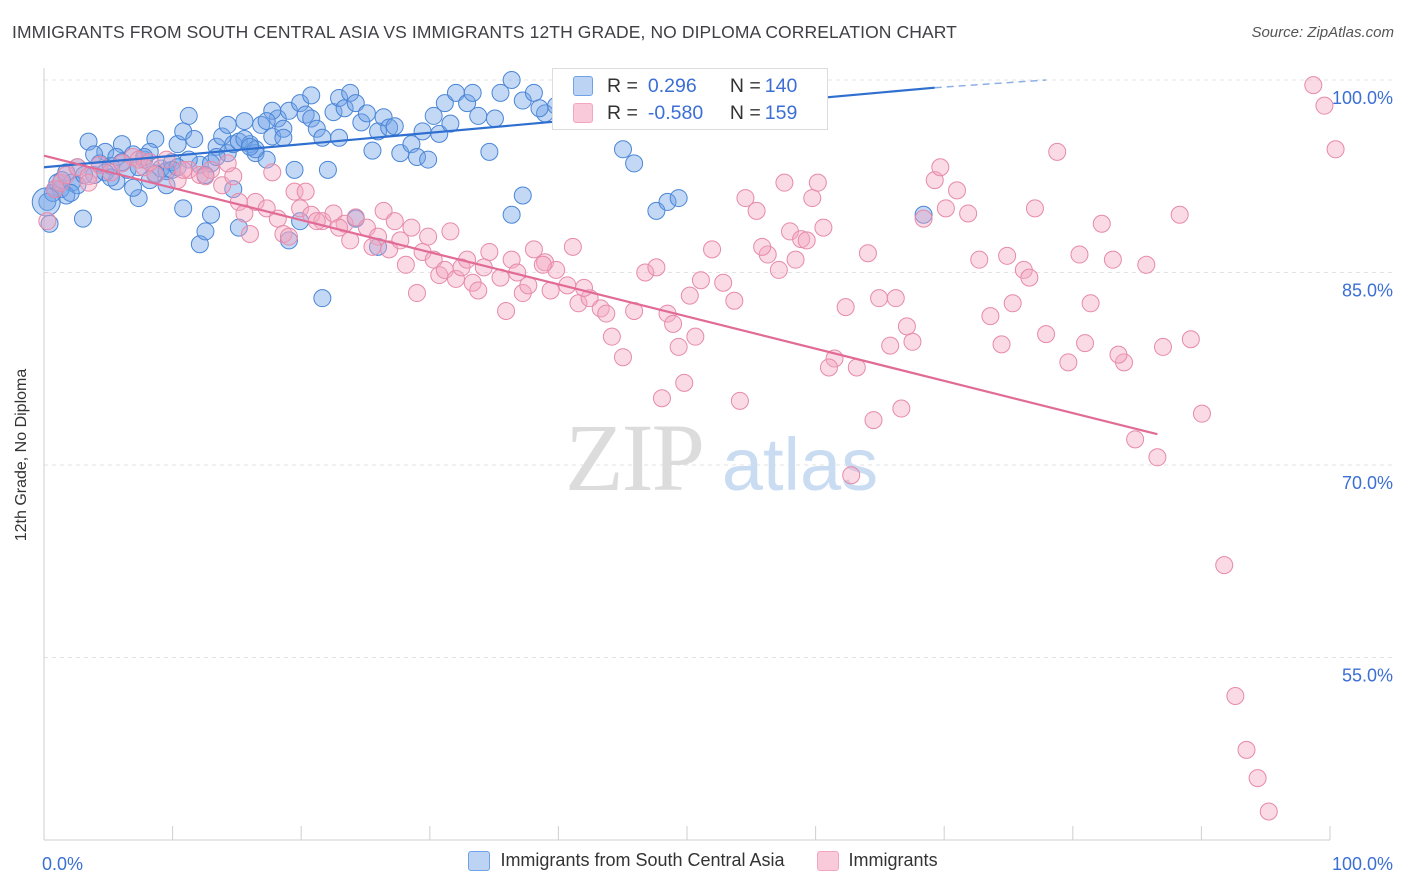  I want to click on stats-swatch-blue, so click(583, 86).